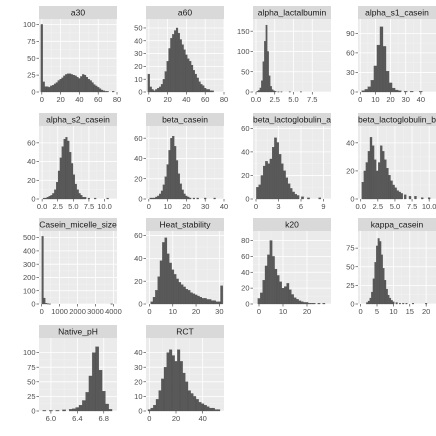 This screenshot has height=436, width=436. I want to click on facet-panel-alpha-lactalbumin: alpha_lactalbumin 0 50 100 150 0.0 2.5 5.0 7.5, so click(284, 55).